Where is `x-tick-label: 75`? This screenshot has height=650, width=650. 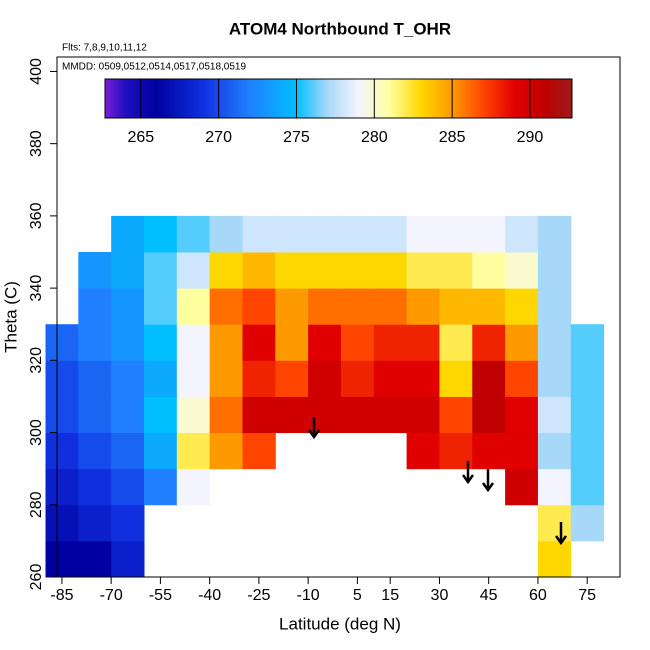
x-tick-label: 75 is located at coordinates (587, 595).